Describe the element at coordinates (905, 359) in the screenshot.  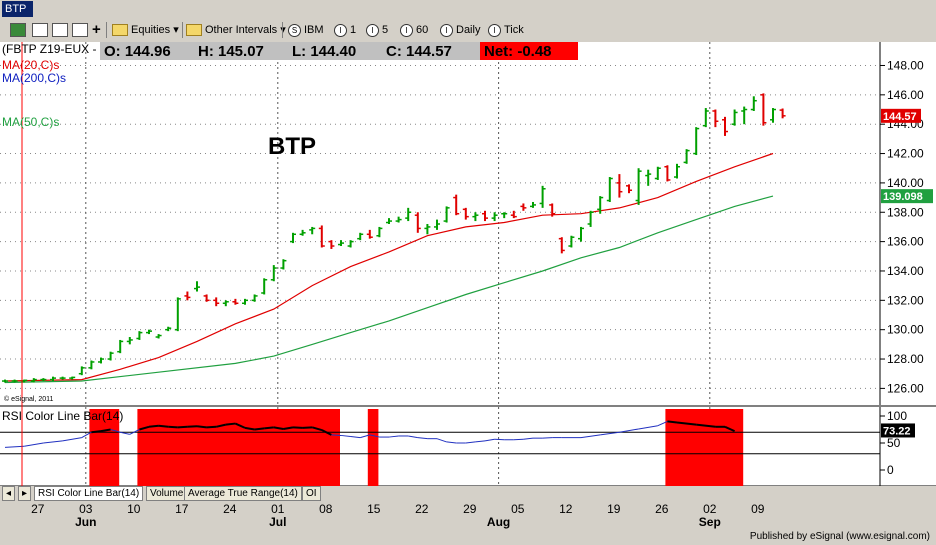
I see `price-tick-label: 128.00` at that location.